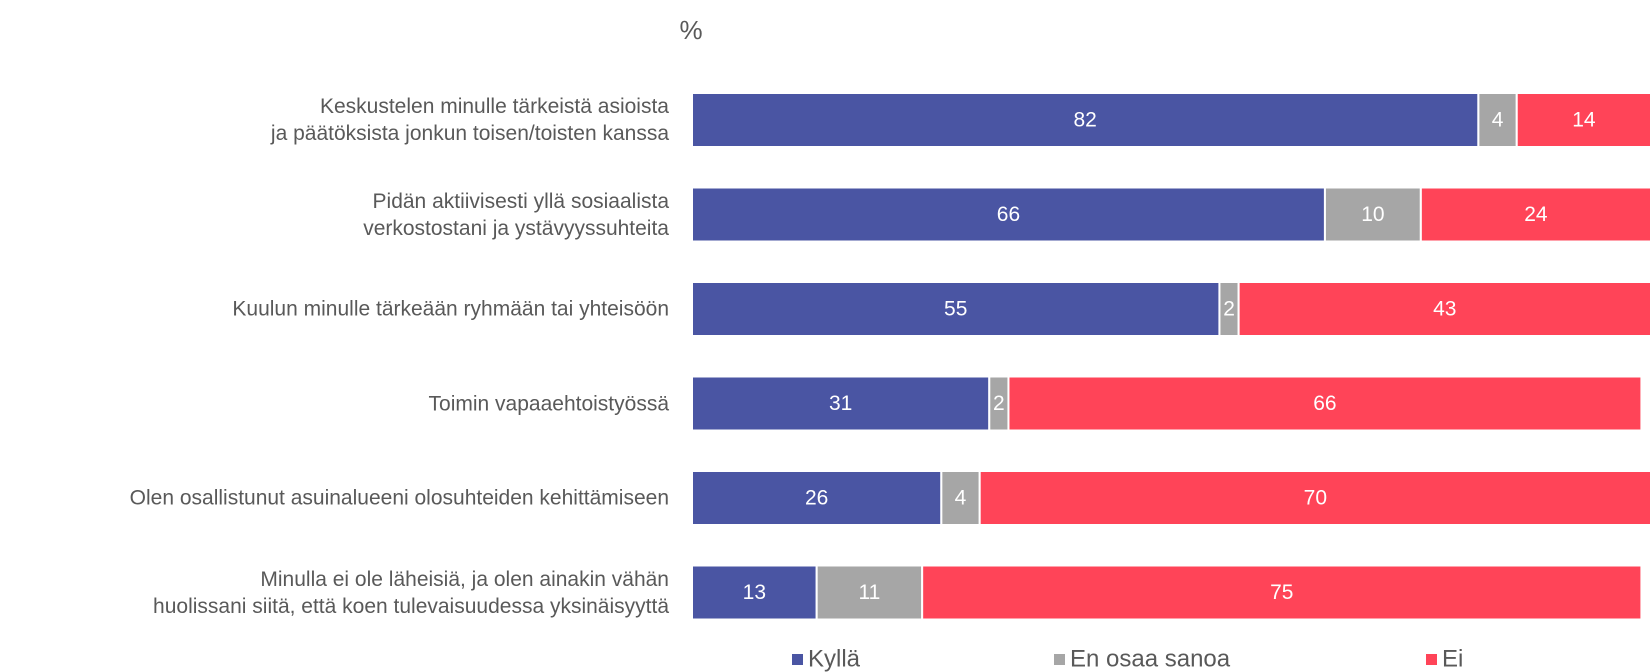  What do you see at coordinates (1452, 658) in the screenshot?
I see `legend-label: Ei` at bounding box center [1452, 658].